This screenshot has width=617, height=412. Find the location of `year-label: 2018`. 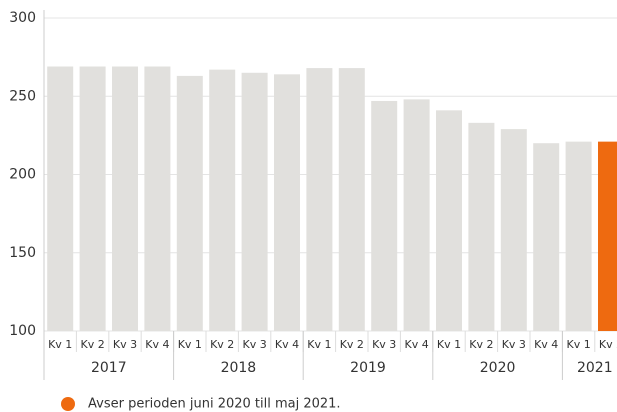

year-label: 2018 is located at coordinates (239, 368).